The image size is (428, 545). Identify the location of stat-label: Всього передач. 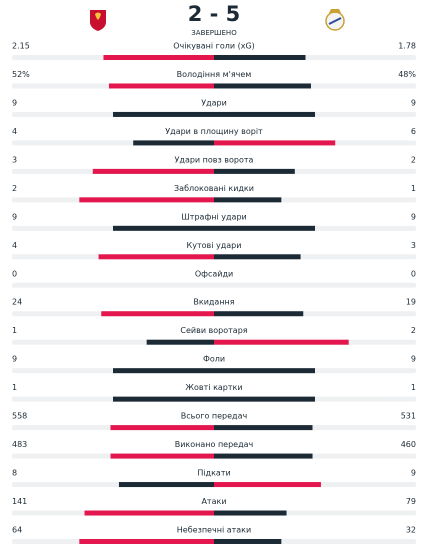
(214, 416).